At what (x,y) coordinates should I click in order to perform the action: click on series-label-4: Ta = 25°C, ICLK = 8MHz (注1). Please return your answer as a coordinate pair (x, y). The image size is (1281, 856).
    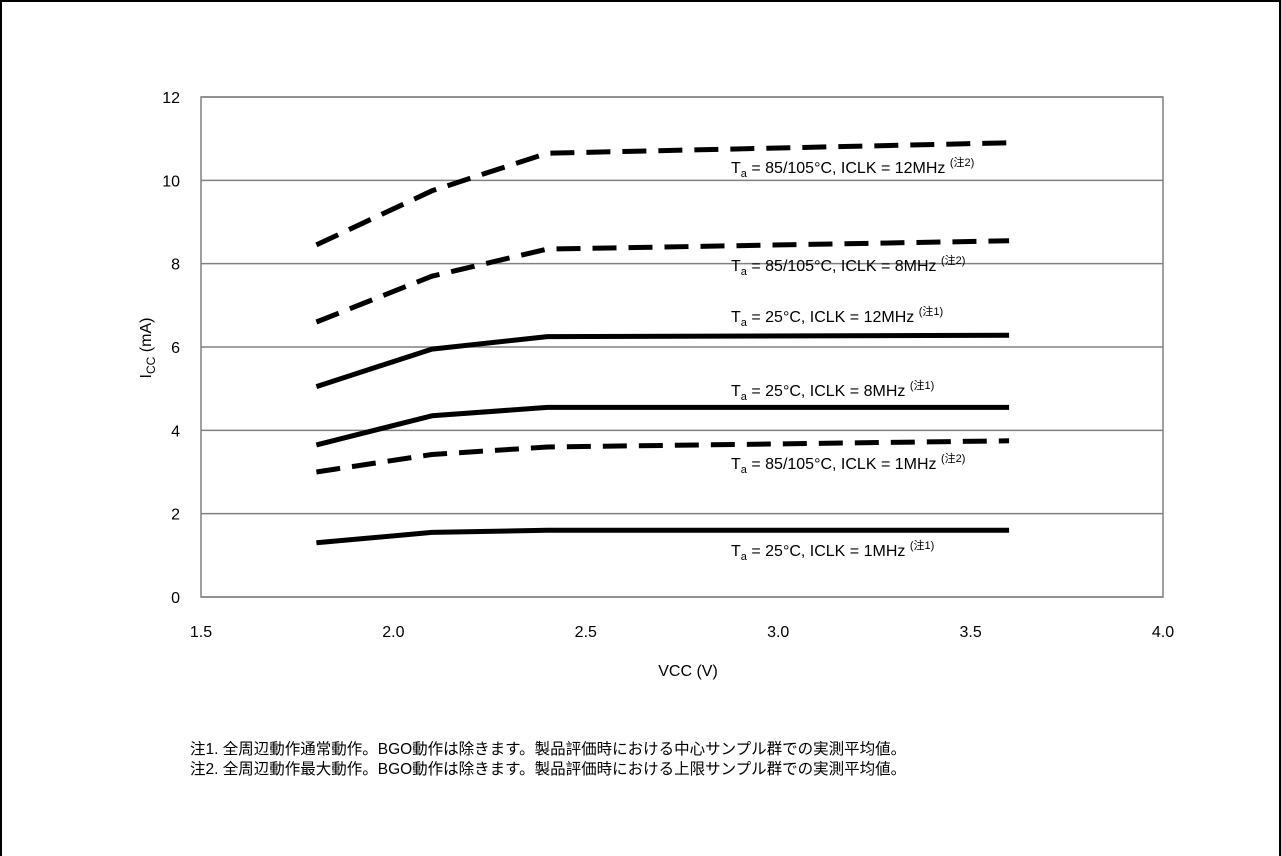
    Looking at the image, I should click on (832, 390).